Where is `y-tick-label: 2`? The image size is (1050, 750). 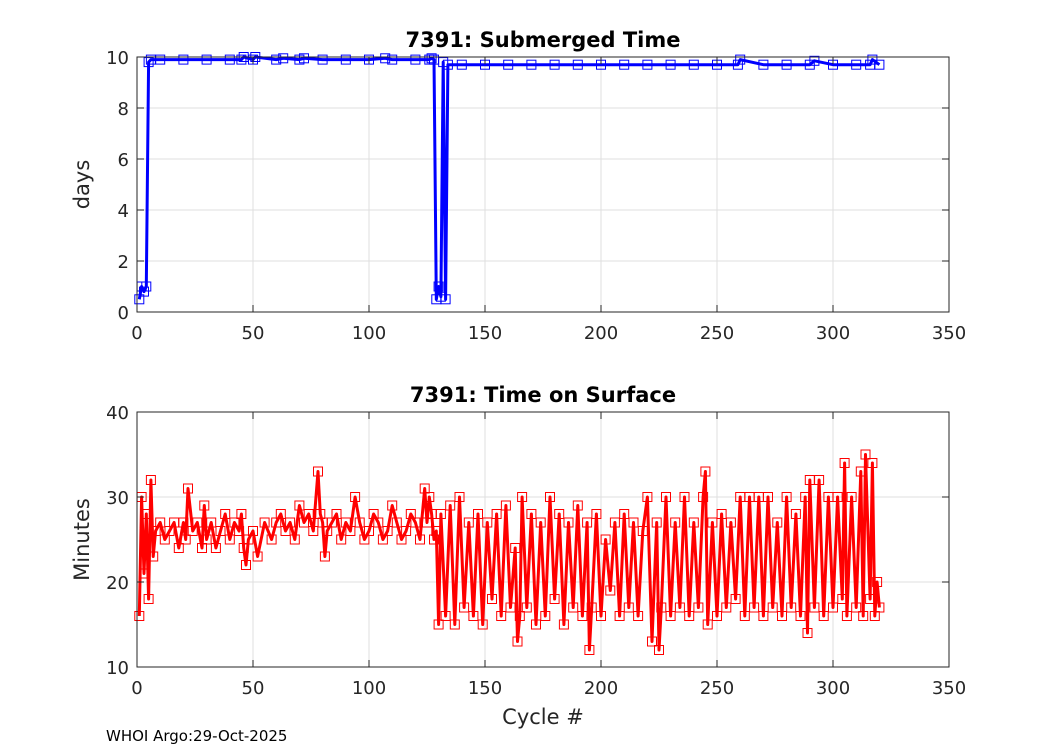
y-tick-label: 2 is located at coordinates (123, 262).